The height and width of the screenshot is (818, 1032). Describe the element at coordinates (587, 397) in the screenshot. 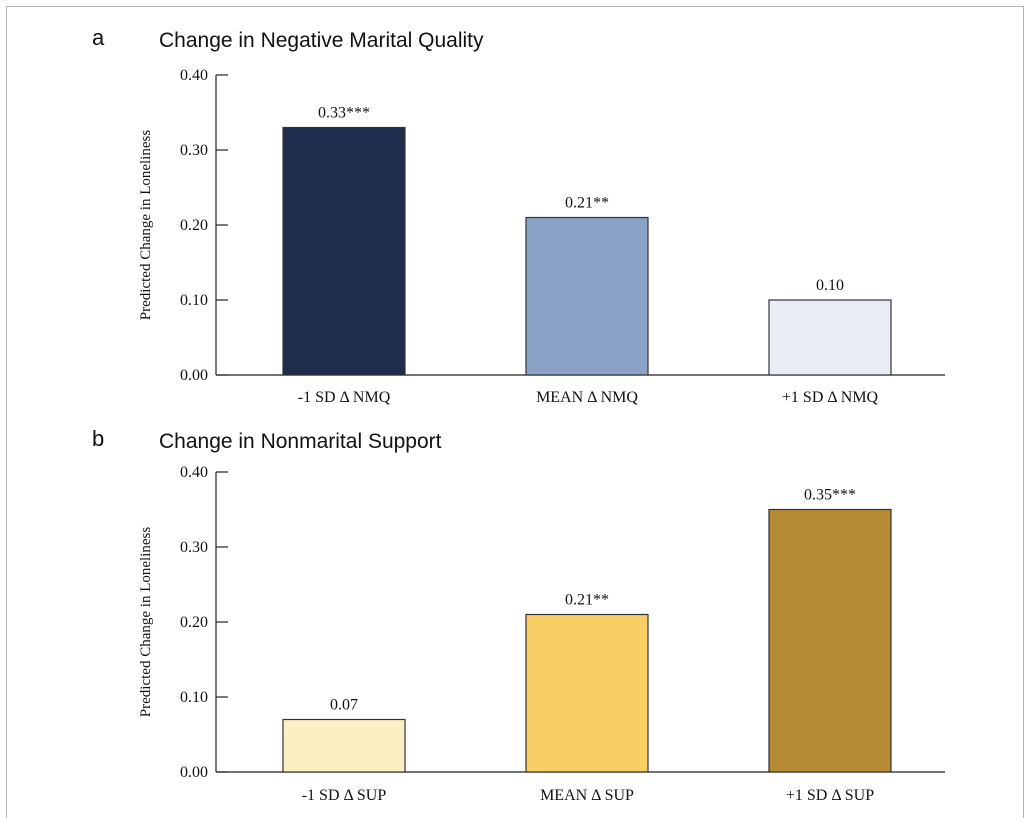

I see `panel-a-category-label-2: MEAN Δ NMQ` at that location.